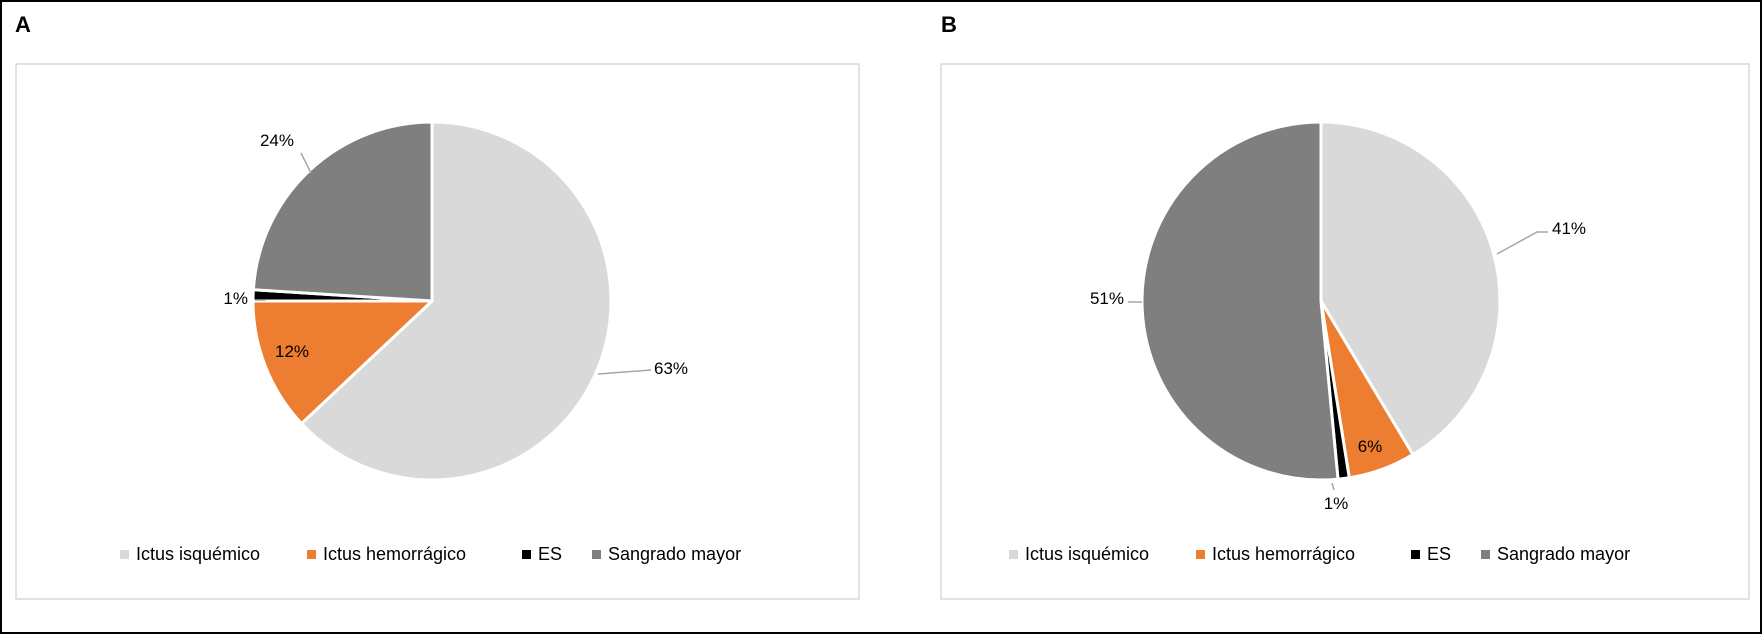 The height and width of the screenshot is (634, 1762). What do you see at coordinates (1485, 554) in the screenshot?
I see `panel-b-legend-swatch-sangrado-mayor` at bounding box center [1485, 554].